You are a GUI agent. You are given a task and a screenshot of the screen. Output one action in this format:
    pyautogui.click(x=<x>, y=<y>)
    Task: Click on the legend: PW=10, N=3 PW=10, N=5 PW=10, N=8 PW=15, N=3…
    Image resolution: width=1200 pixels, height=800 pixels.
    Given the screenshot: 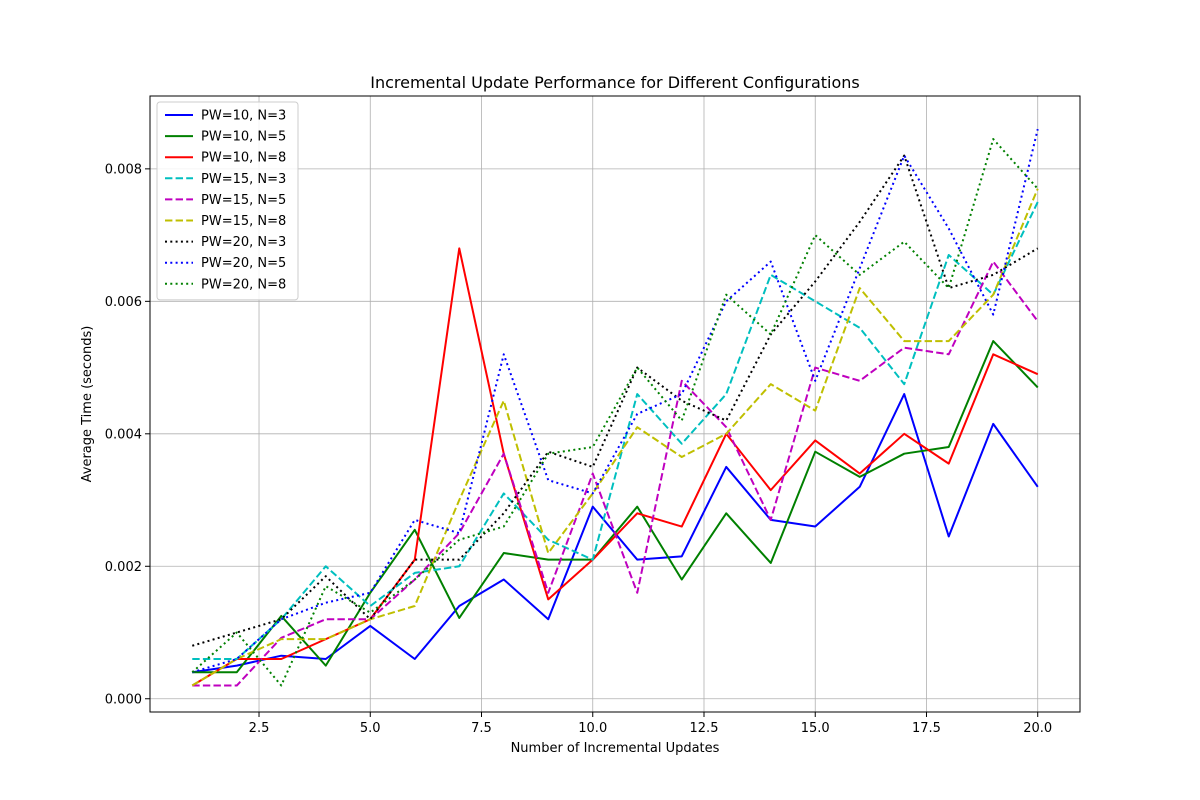 What is the action you would take?
    pyautogui.click(x=227, y=201)
    